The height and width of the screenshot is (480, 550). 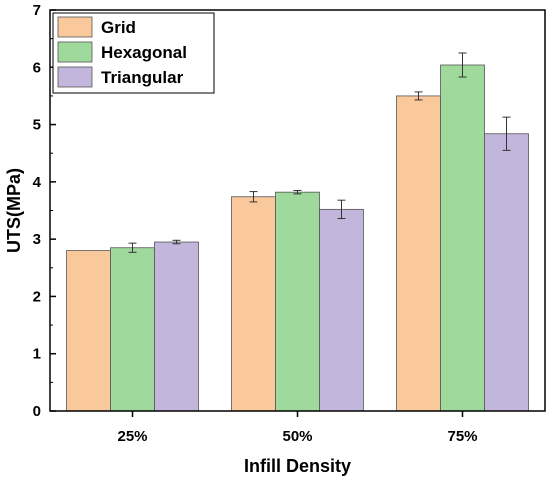 What do you see at coordinates (506, 133) in the screenshot?
I see `error-bar-triangular-75pct` at bounding box center [506, 133].